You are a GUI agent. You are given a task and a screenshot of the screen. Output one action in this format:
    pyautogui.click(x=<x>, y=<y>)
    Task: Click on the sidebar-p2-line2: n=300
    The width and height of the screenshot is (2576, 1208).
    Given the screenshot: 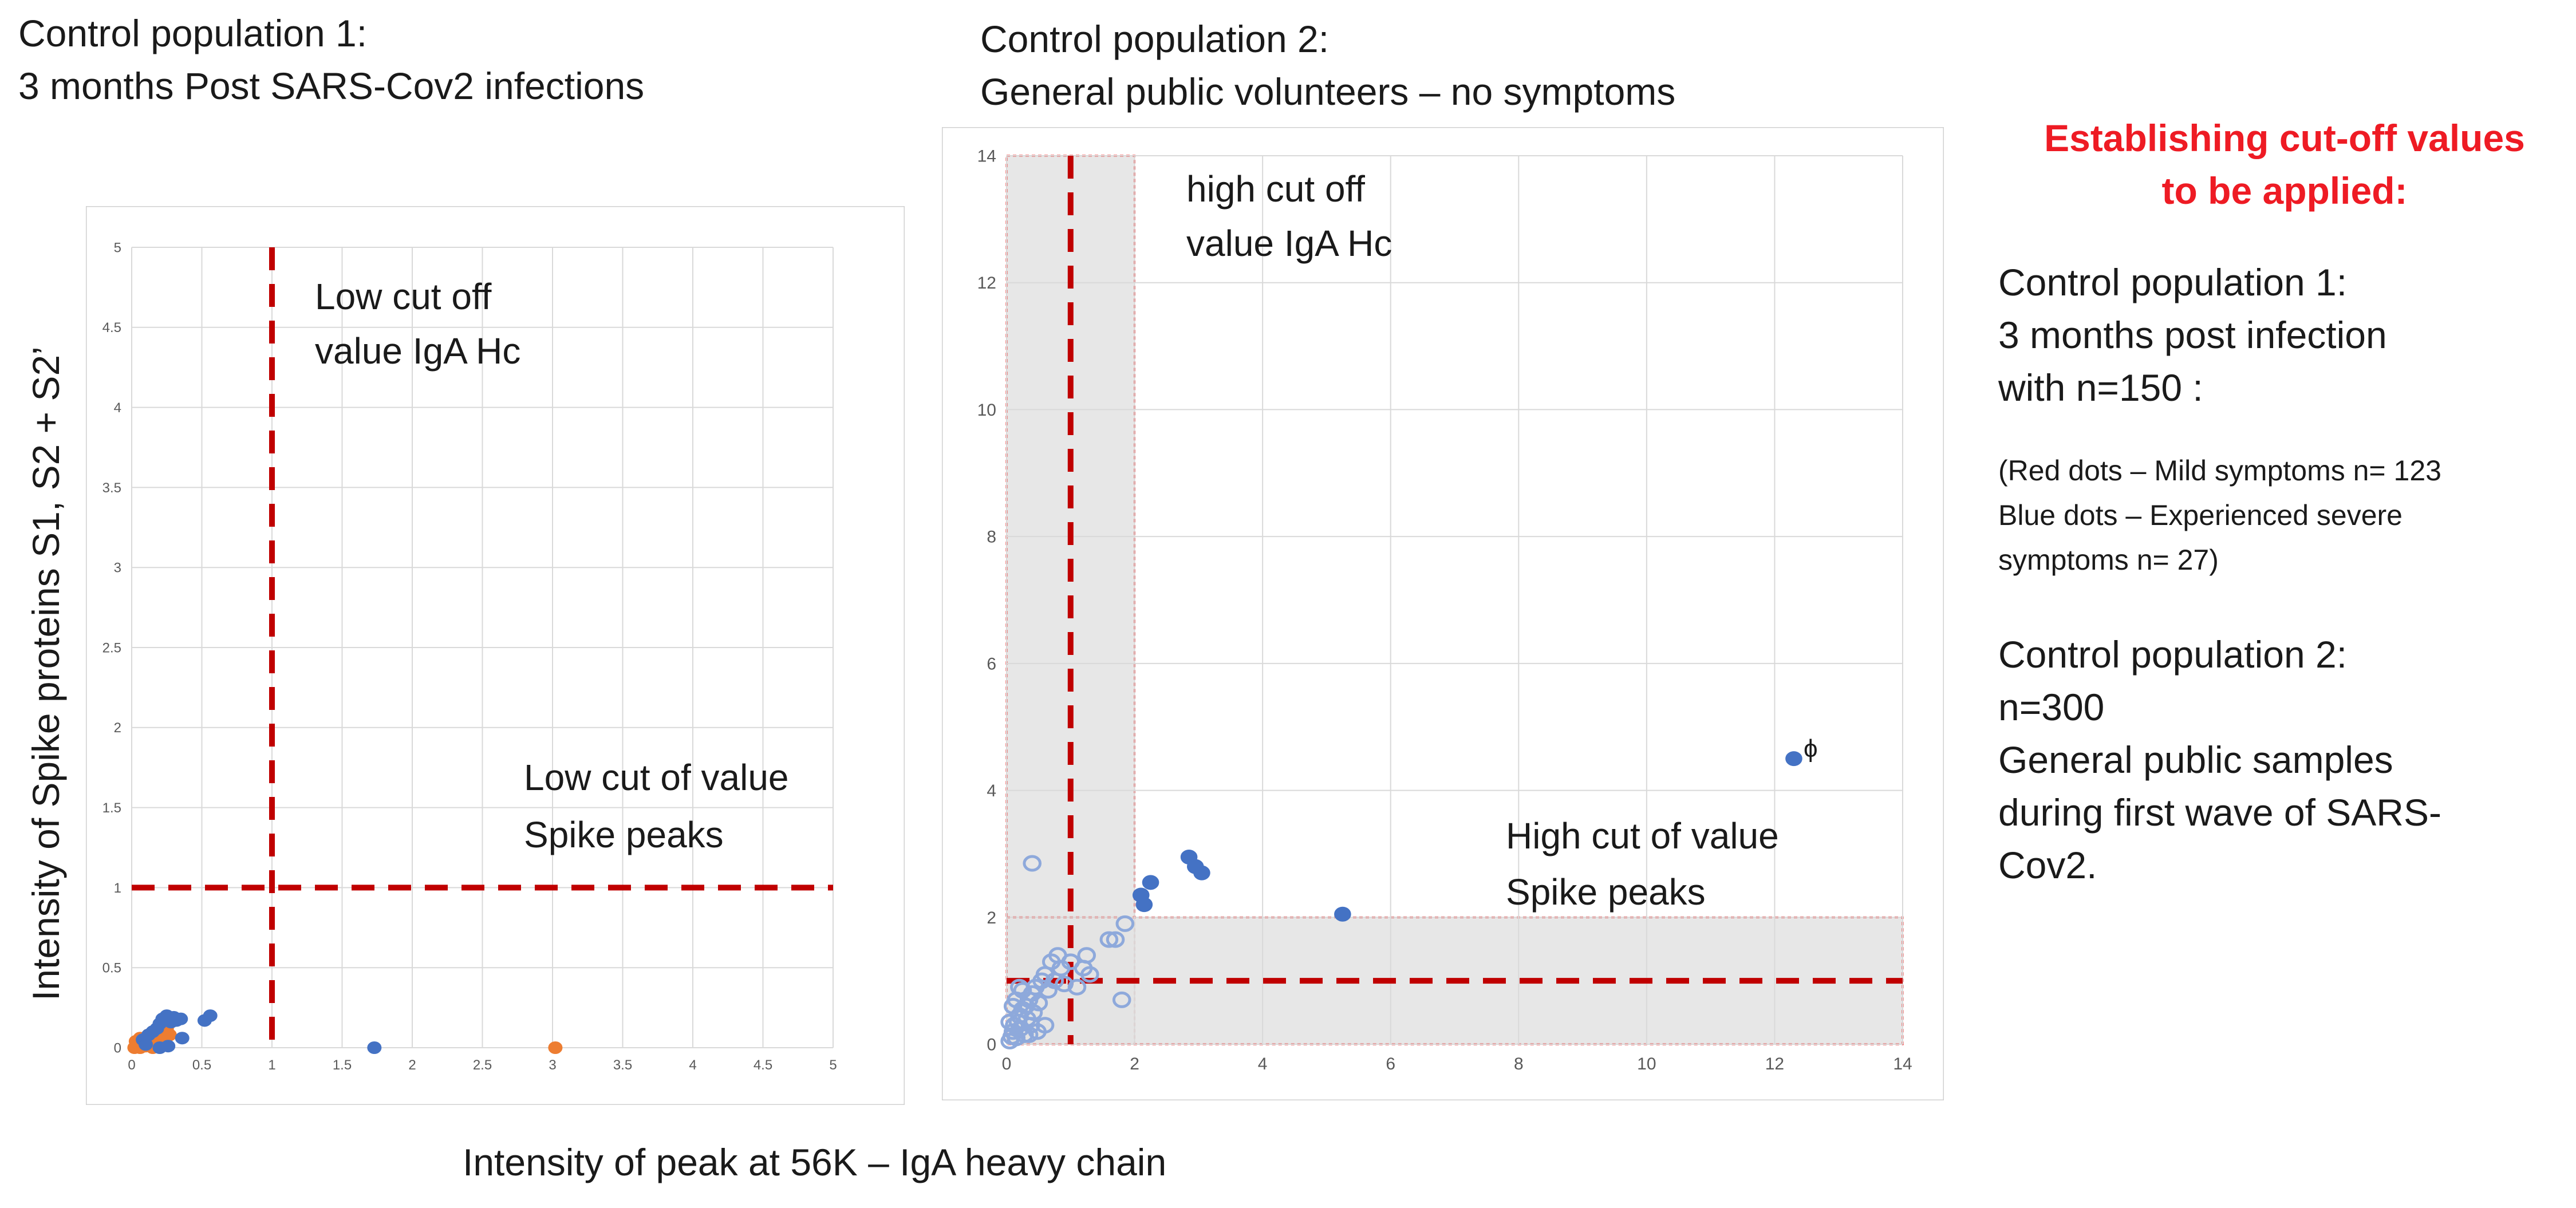 What is the action you would take?
    pyautogui.click(x=2051, y=707)
    